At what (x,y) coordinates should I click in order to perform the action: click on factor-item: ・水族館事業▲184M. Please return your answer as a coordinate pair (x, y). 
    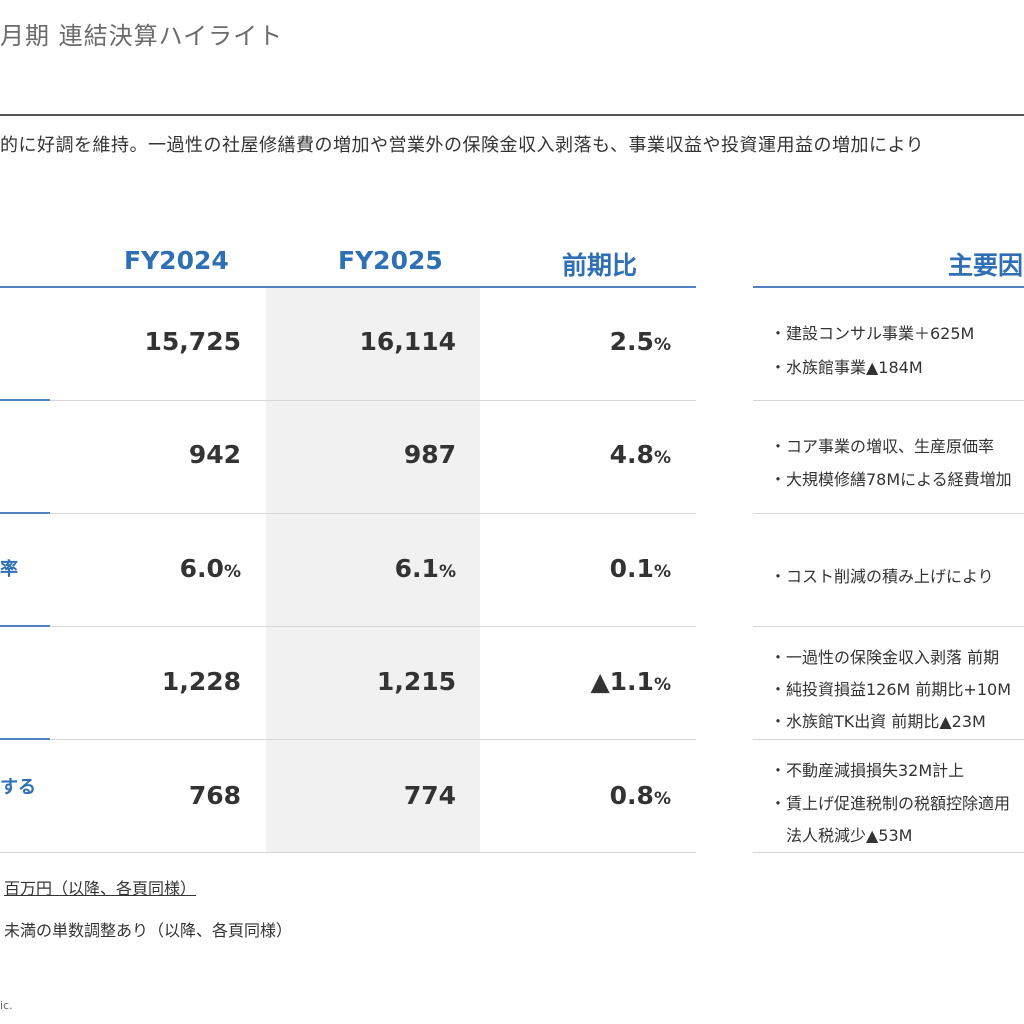
    Looking at the image, I should click on (846, 367).